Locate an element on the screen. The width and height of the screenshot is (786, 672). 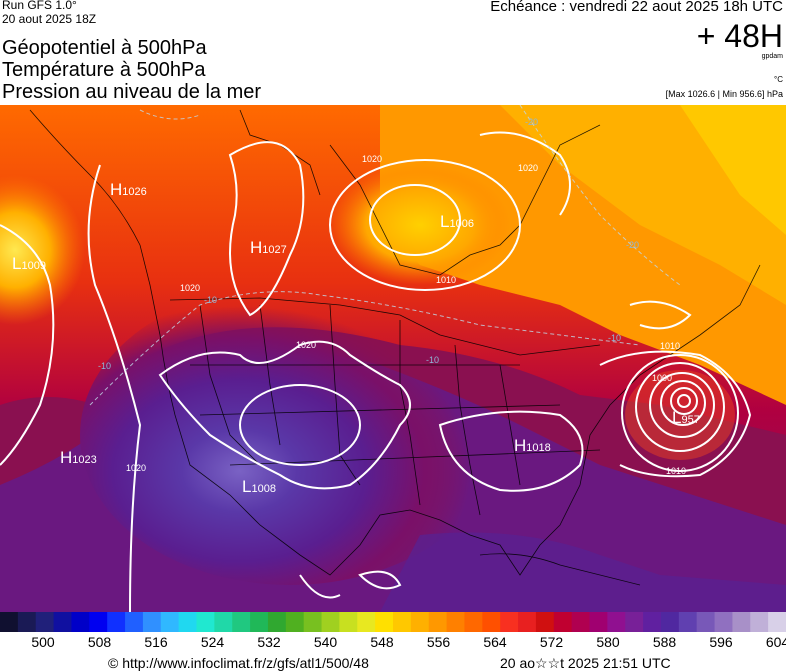
pressure-max-min: [Max 1026.6 | Min 956.6] hPa is located at coordinates (724, 94).